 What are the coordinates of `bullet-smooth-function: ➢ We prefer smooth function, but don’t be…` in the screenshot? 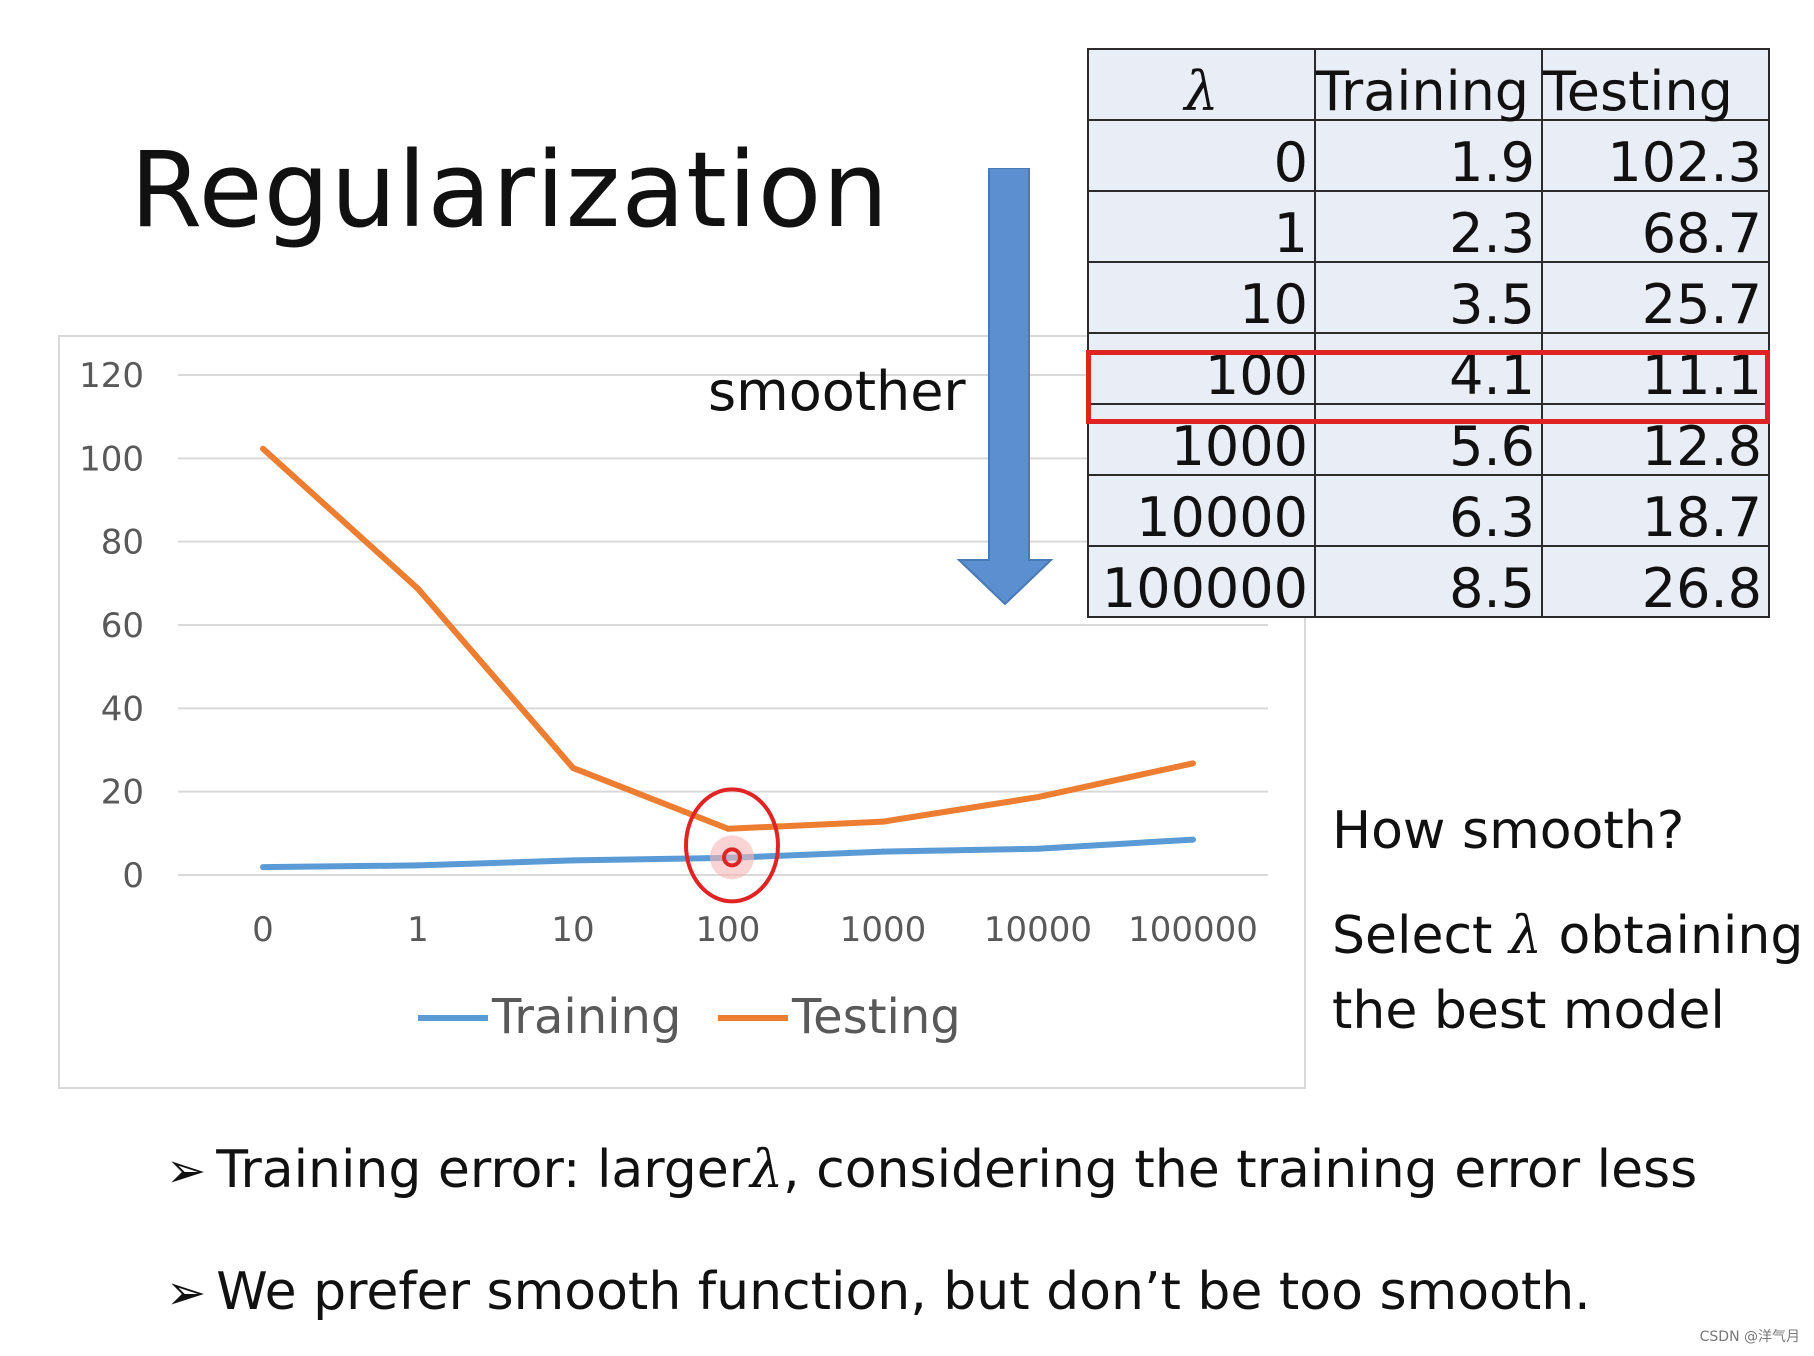 It's located at (878, 1292).